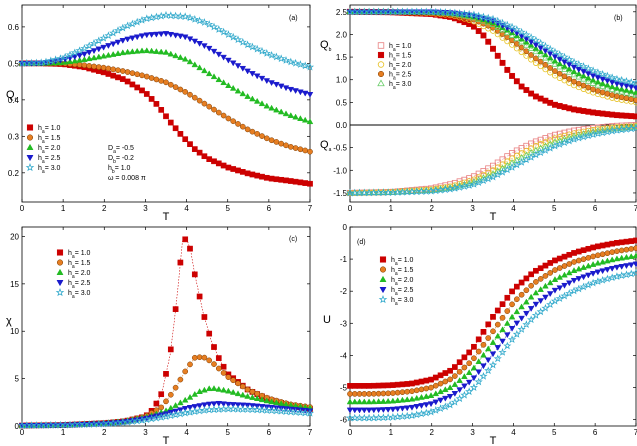 This screenshot has width=637, height=446. I want to click on x-tick-label: 7, so click(635, 432).